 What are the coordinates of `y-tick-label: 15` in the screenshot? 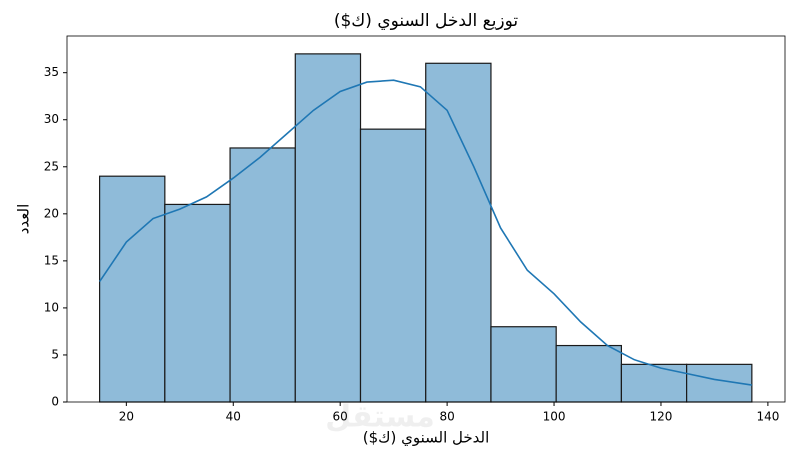 It's located at (51, 260).